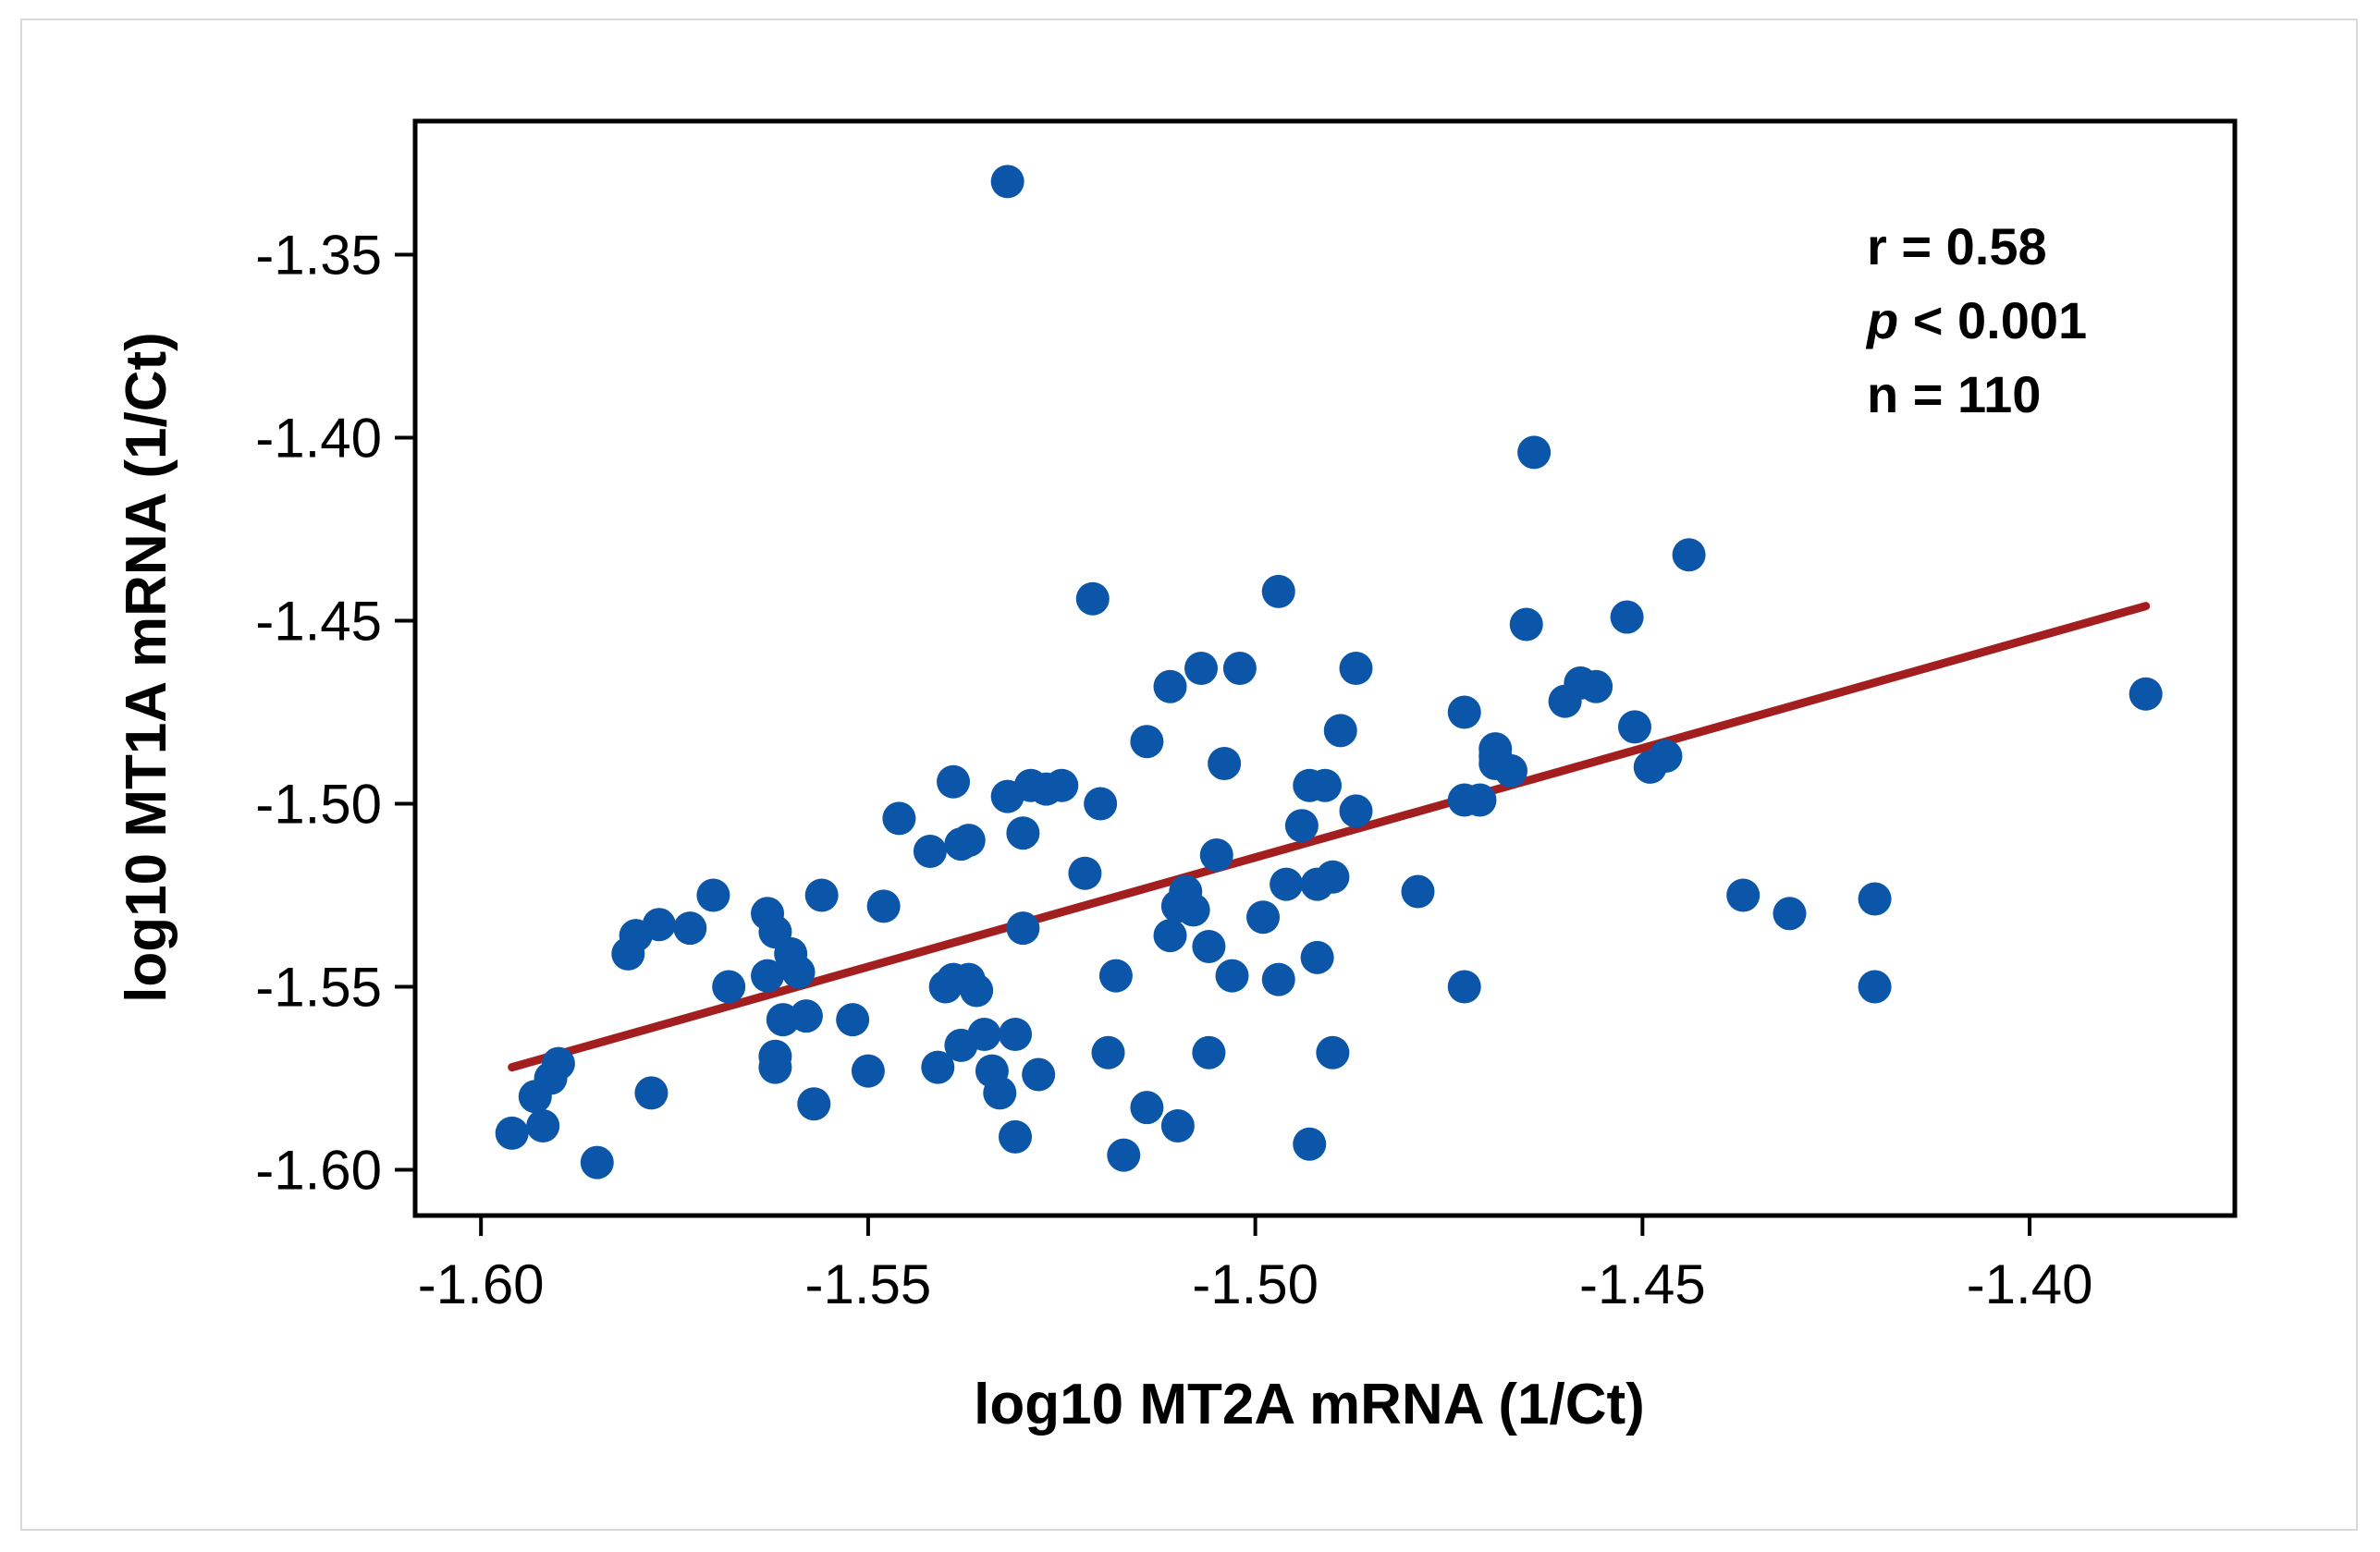 The width and height of the screenshot is (2380, 1552). Describe the element at coordinates (482, 1284) in the screenshot. I see `x-tick-label: -1.60` at that location.